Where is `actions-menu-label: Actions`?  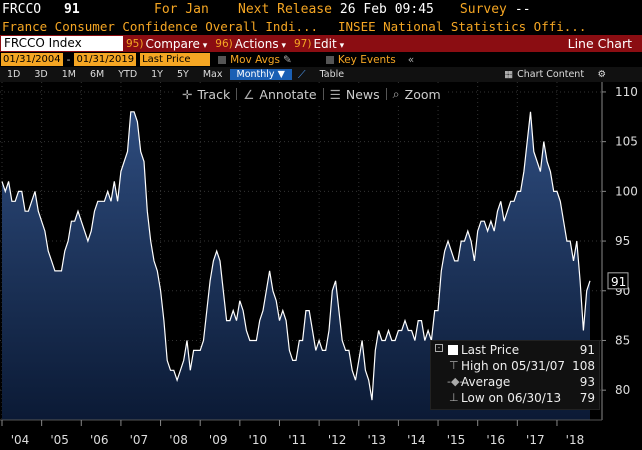
actions-menu-label: Actions is located at coordinates (260, 44).